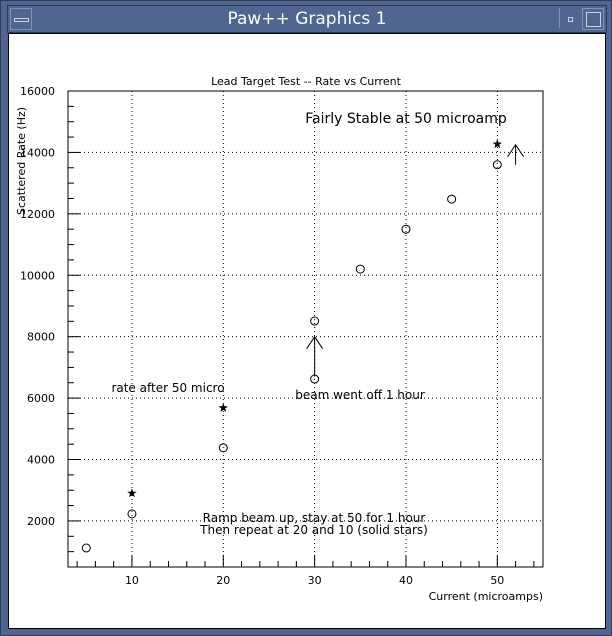 This screenshot has height=636, width=612. I want to click on y-tick-label: 14000, so click(37, 152).